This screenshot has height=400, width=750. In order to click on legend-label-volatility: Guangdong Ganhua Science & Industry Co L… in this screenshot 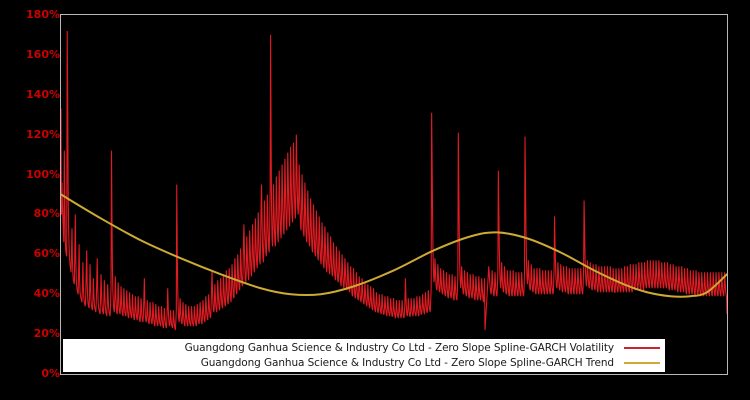, I will do `click(399, 348)`.